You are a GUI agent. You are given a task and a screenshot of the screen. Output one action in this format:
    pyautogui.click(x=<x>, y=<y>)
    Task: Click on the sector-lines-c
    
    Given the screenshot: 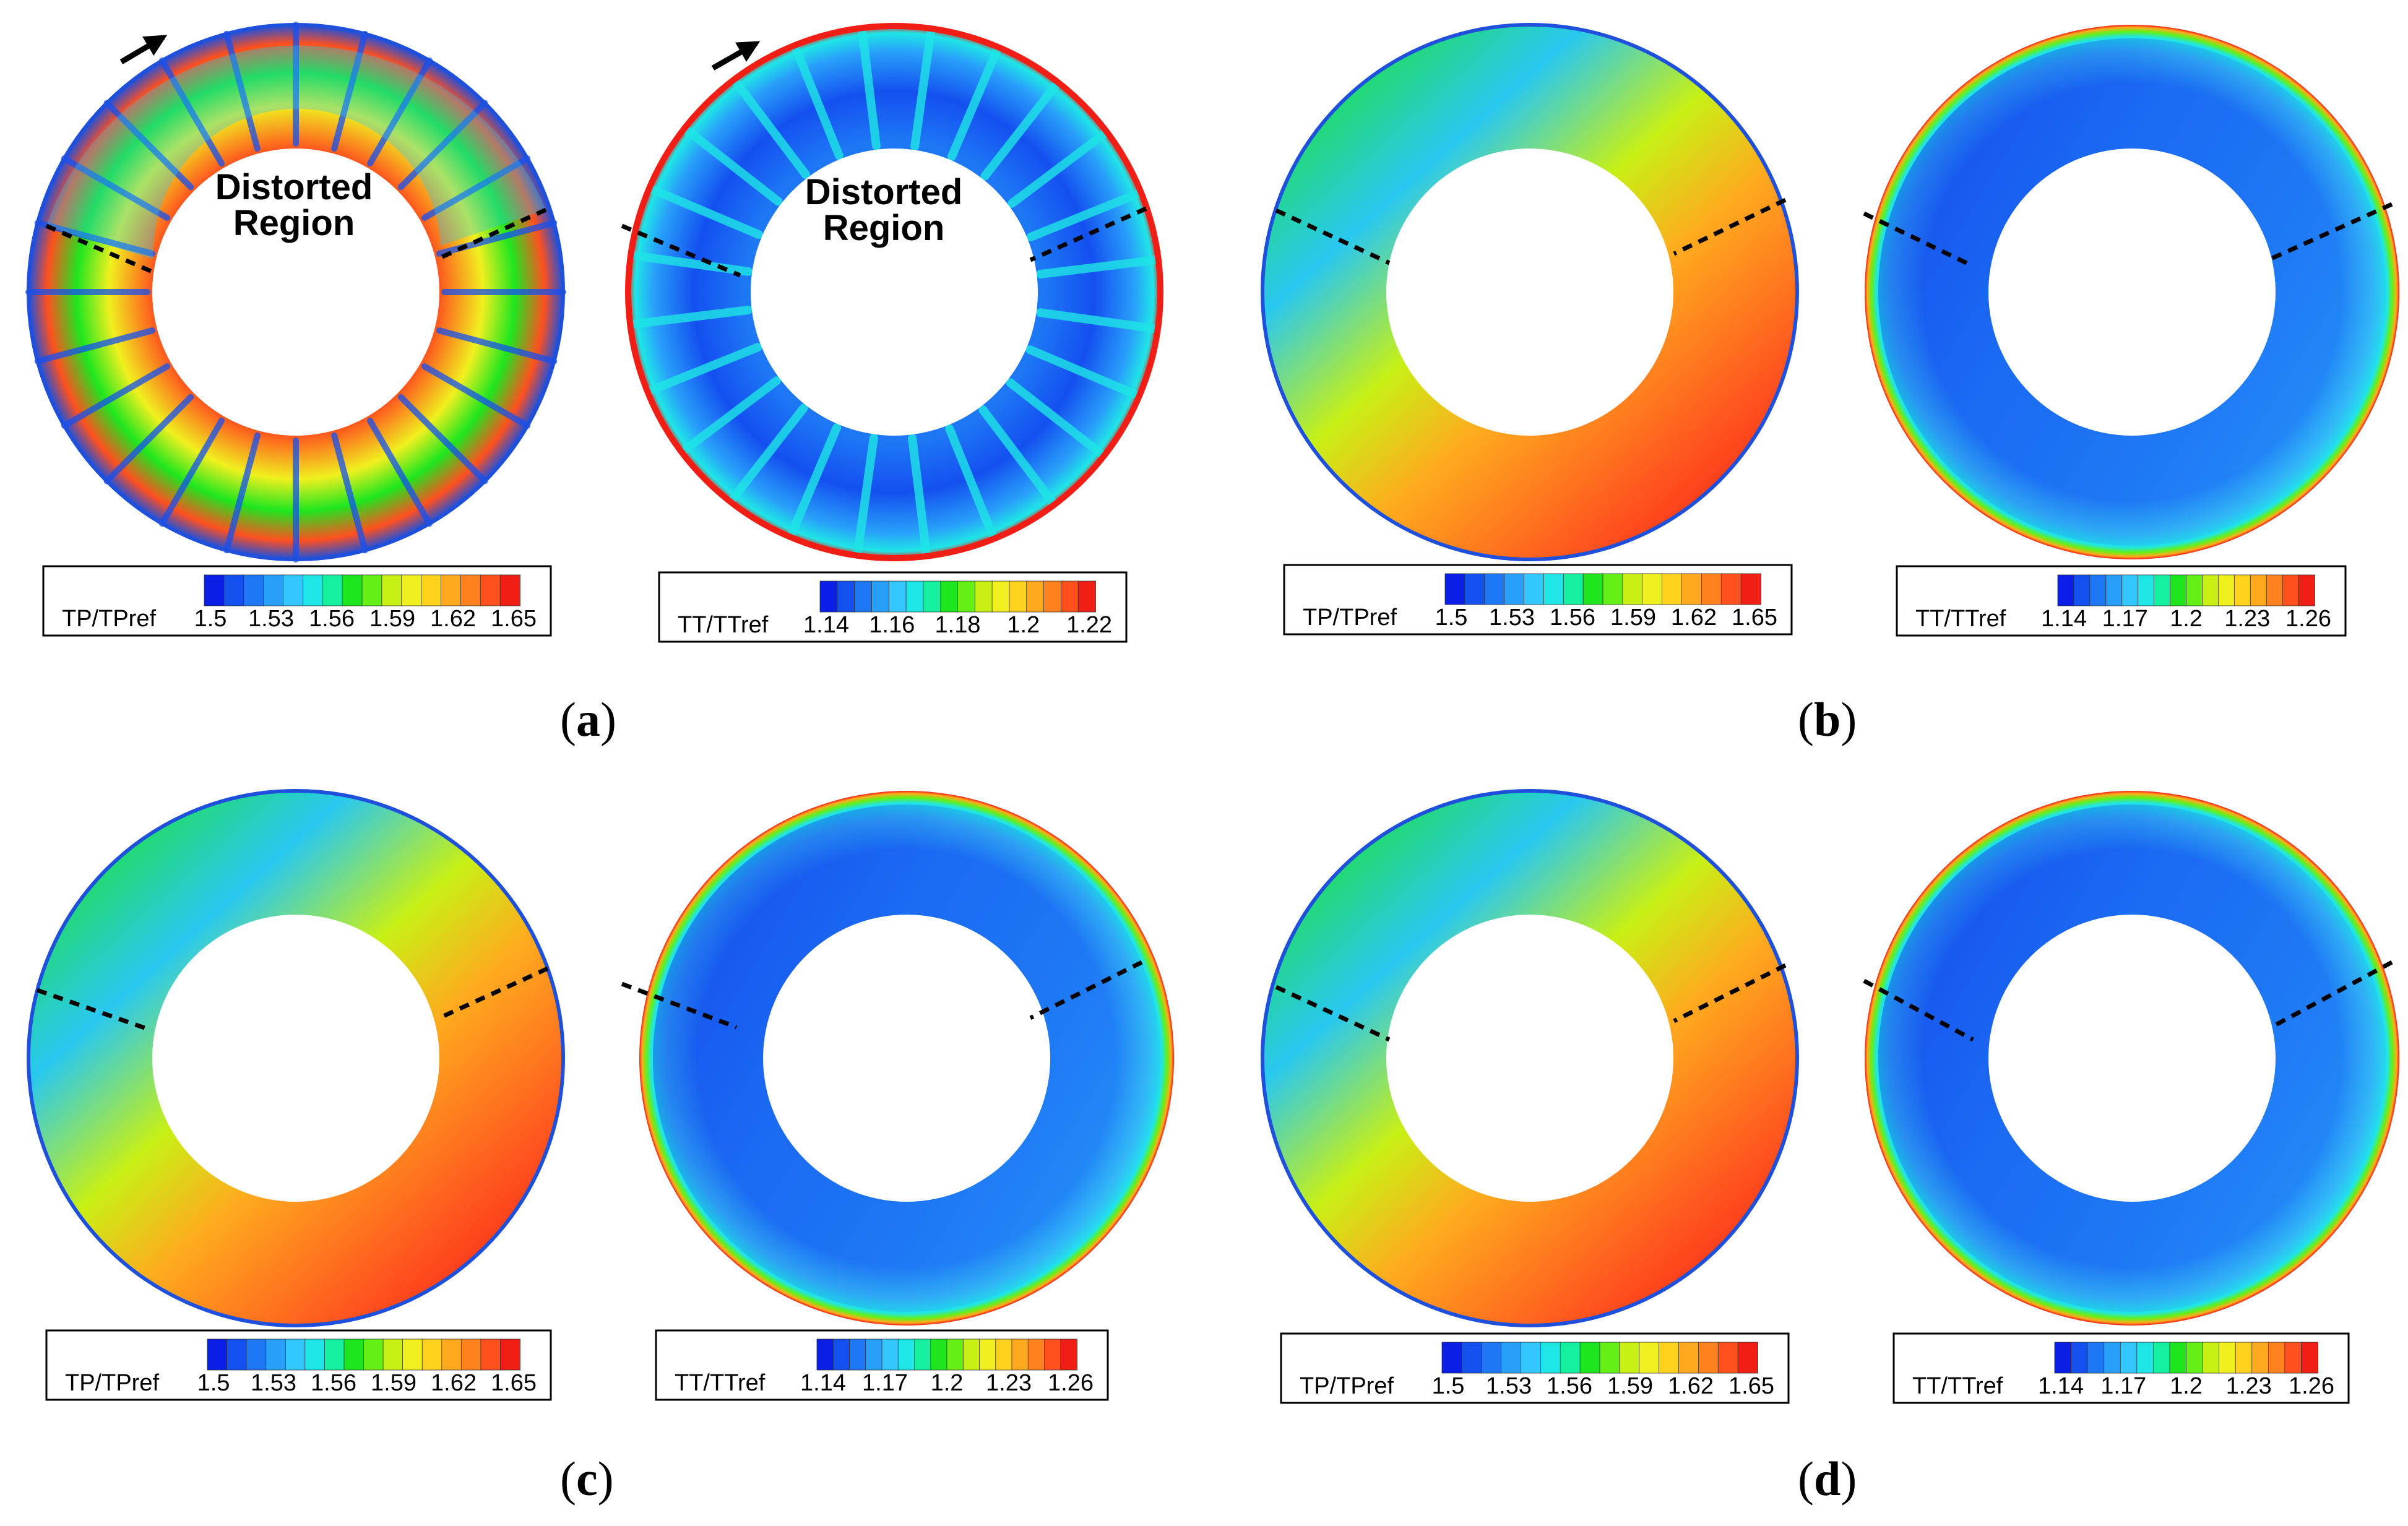 What is the action you would take?
    pyautogui.click(x=589, y=996)
    